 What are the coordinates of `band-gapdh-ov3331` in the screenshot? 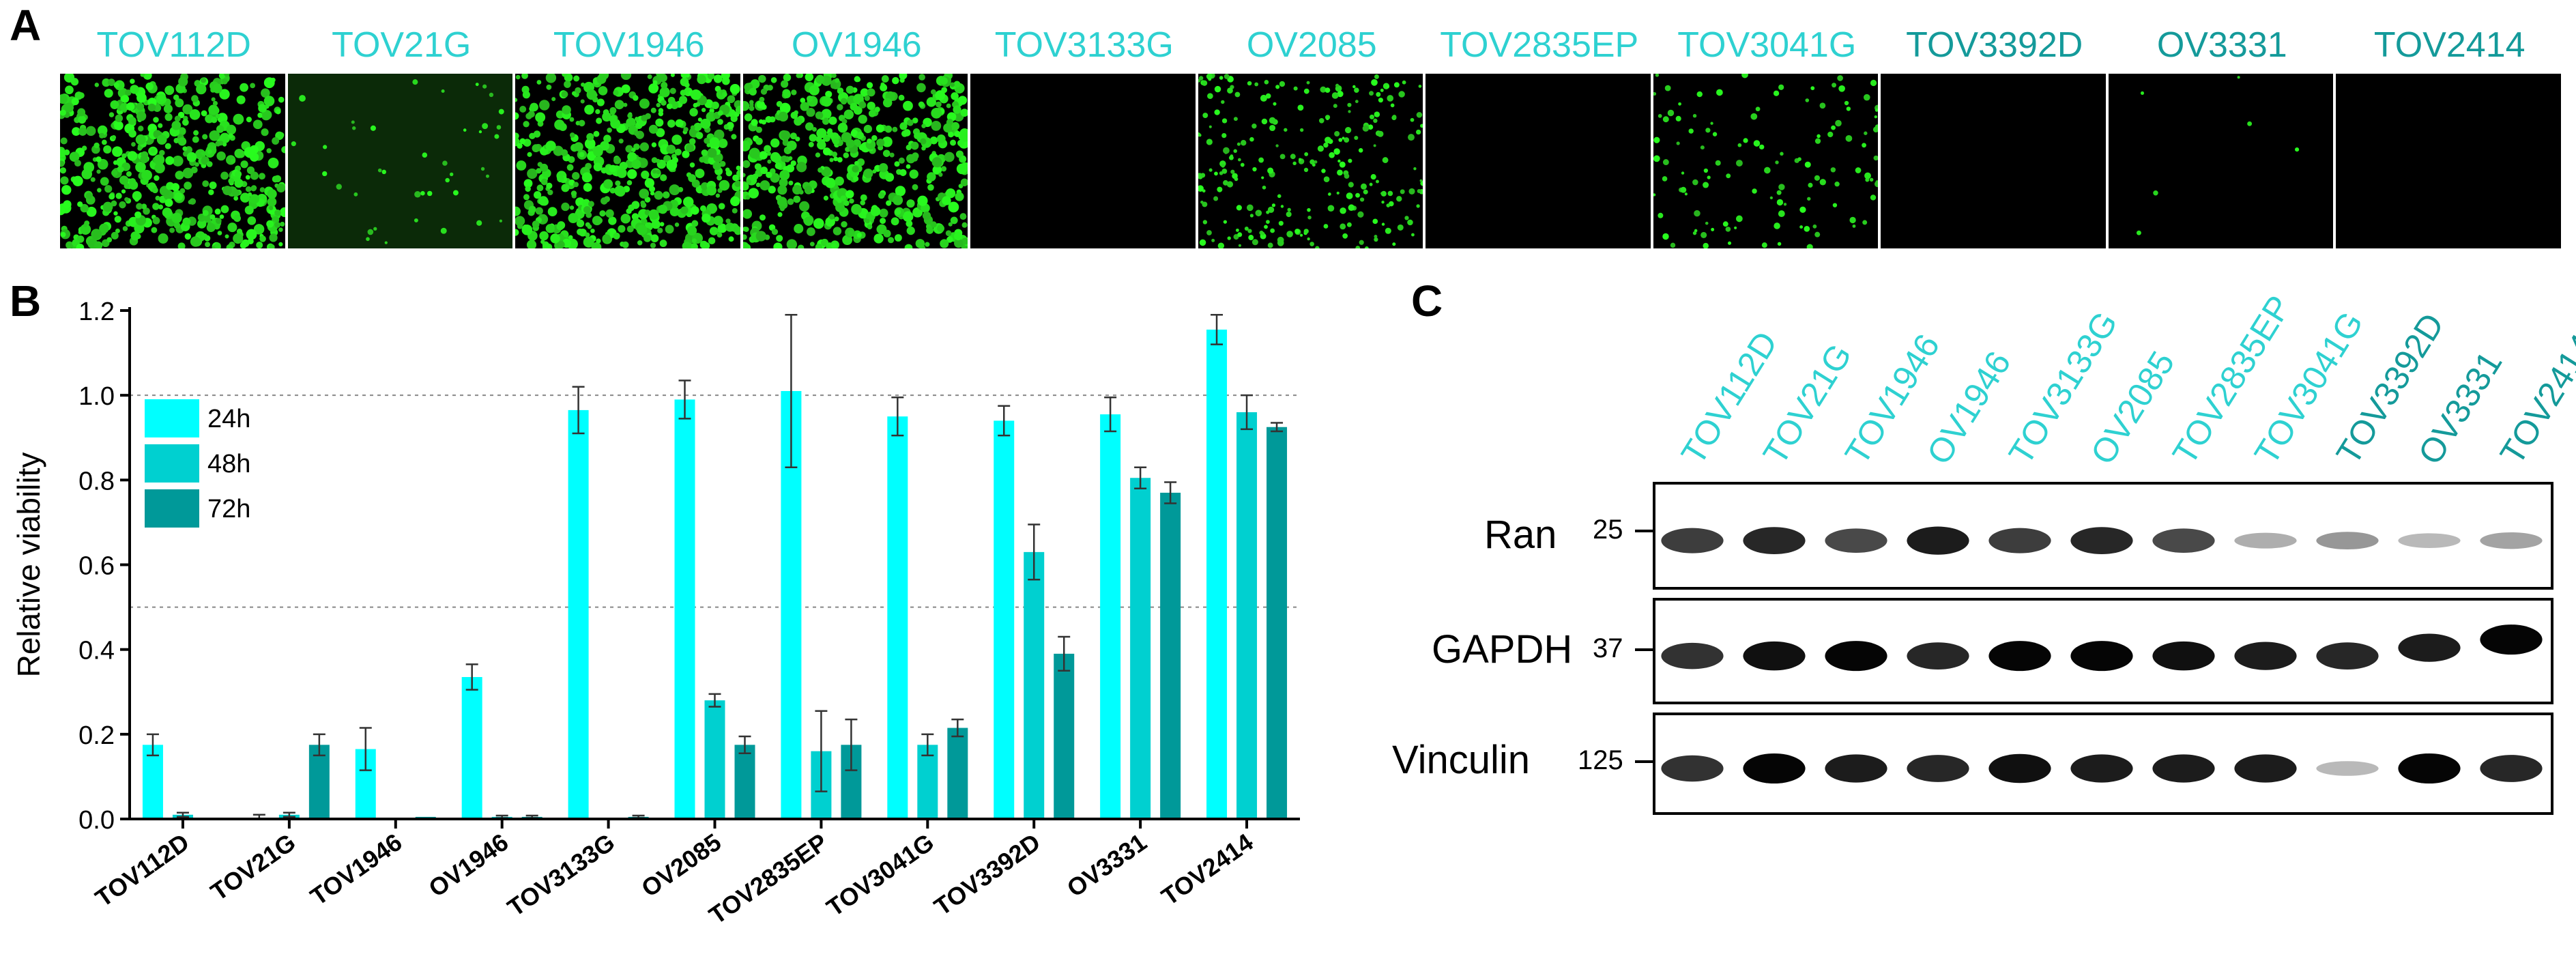 It's located at (2429, 647).